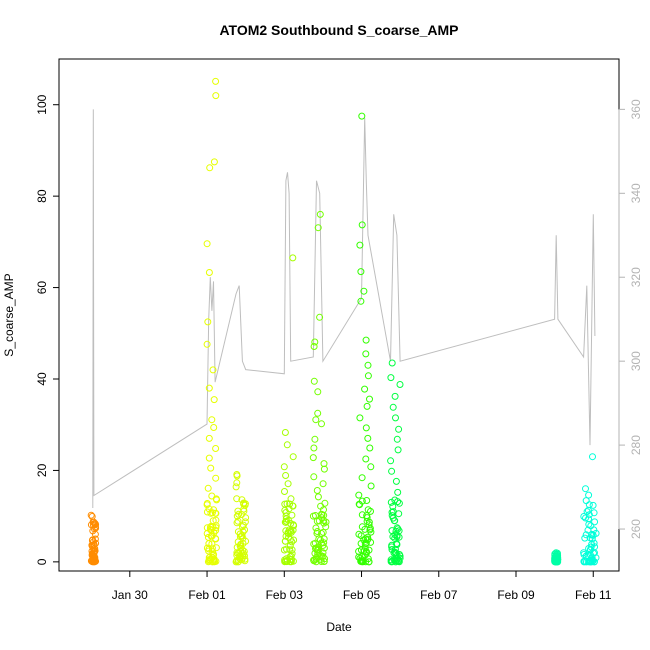 This screenshot has height=650, width=650. What do you see at coordinates (636, 277) in the screenshot?
I see `right-y-tick-label: 320` at bounding box center [636, 277].